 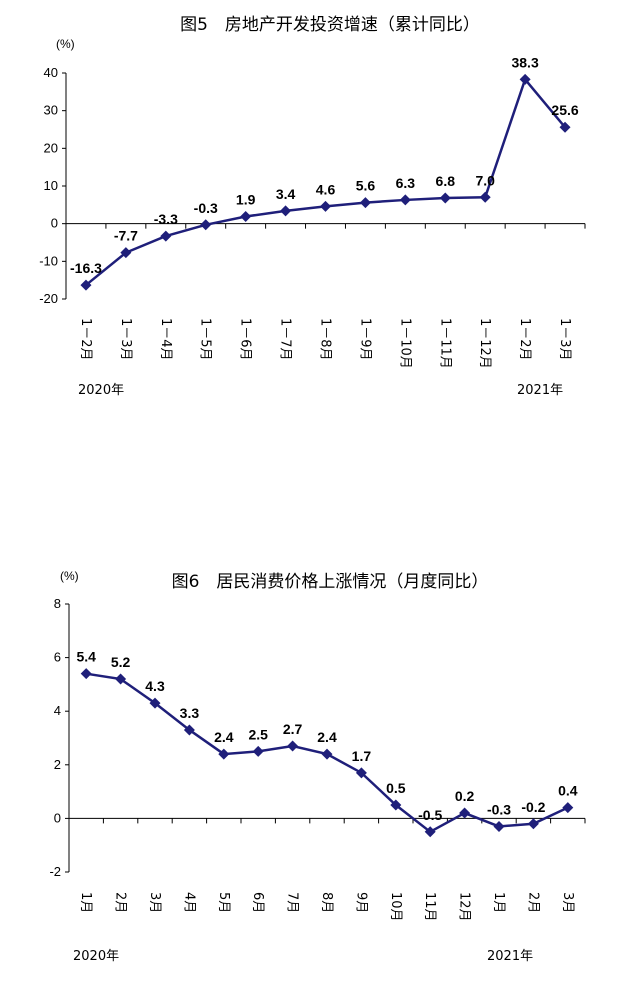 What do you see at coordinates (59, 737) in the screenshot?
I see `chart2-y-ticks: 8 6 4 2 0 -2` at bounding box center [59, 737].